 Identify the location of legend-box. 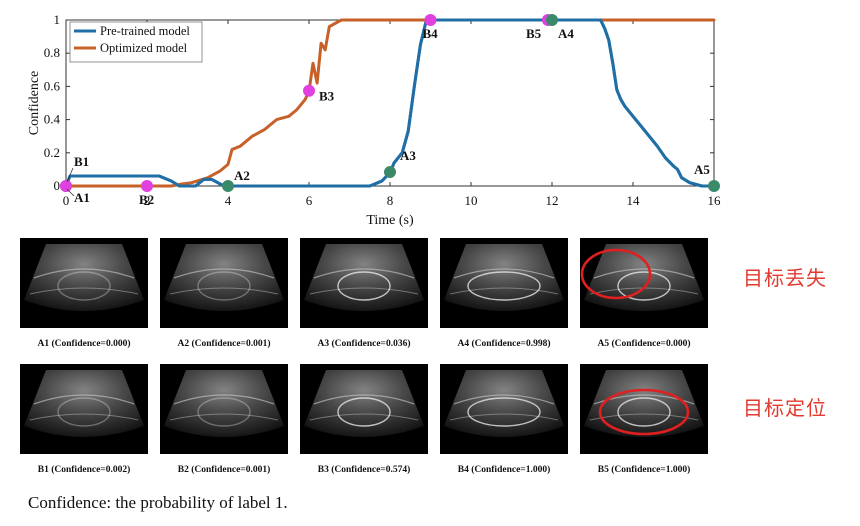
(136, 42).